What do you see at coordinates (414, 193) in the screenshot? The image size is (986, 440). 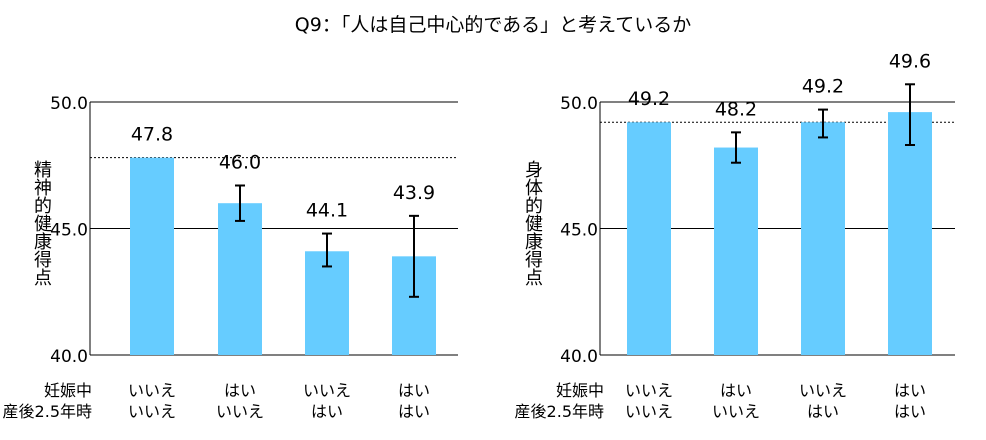 I see `chart1-value-label: 43.9` at bounding box center [414, 193].